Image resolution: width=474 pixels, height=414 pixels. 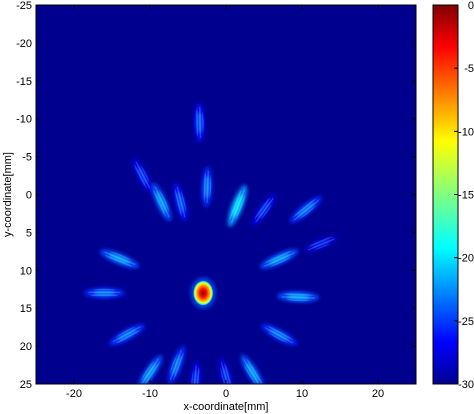 What do you see at coordinates (24, 82) in the screenshot?
I see `y-tick-label: -15` at bounding box center [24, 82].